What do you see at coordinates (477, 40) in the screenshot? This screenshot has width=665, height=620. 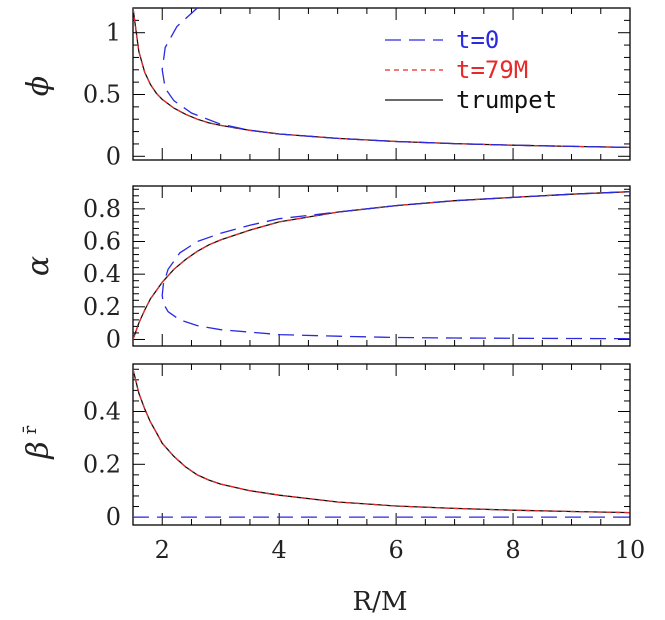 I see `legend-label-t0: t=0` at bounding box center [477, 40].